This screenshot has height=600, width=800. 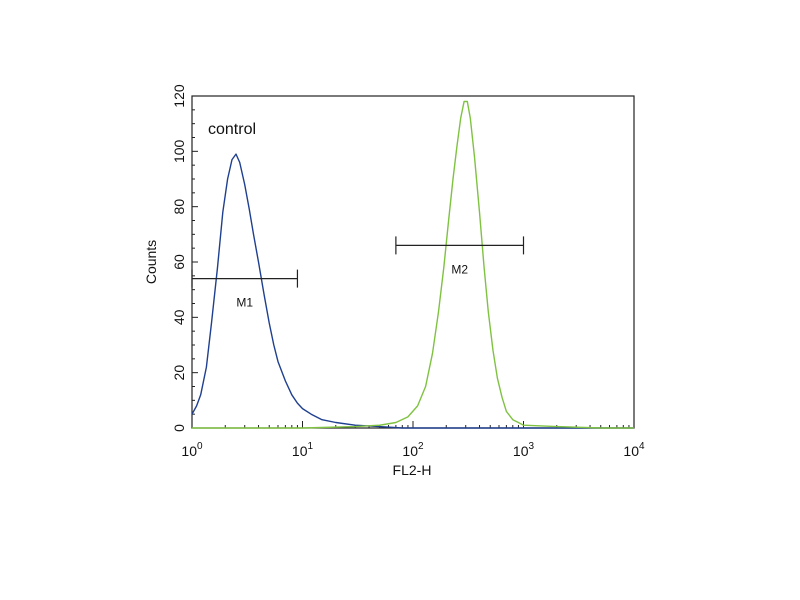 What do you see at coordinates (179, 373) in the screenshot?
I see `y-tick-label: 20` at bounding box center [179, 373].